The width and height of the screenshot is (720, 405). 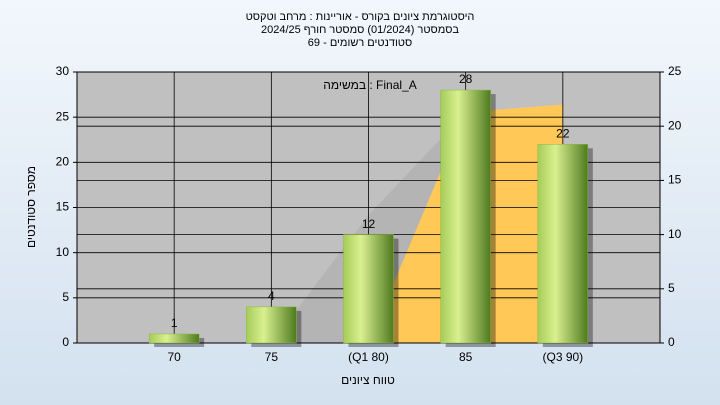 What do you see at coordinates (174, 323) in the screenshot?
I see `value-label: 1` at bounding box center [174, 323].